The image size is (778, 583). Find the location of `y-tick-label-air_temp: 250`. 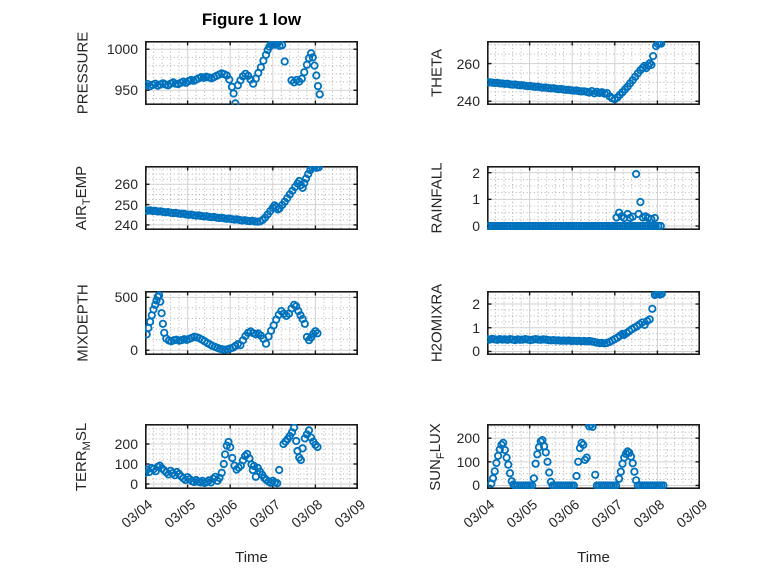

y-tick-label-air_temp: 250 is located at coordinates (126, 204).